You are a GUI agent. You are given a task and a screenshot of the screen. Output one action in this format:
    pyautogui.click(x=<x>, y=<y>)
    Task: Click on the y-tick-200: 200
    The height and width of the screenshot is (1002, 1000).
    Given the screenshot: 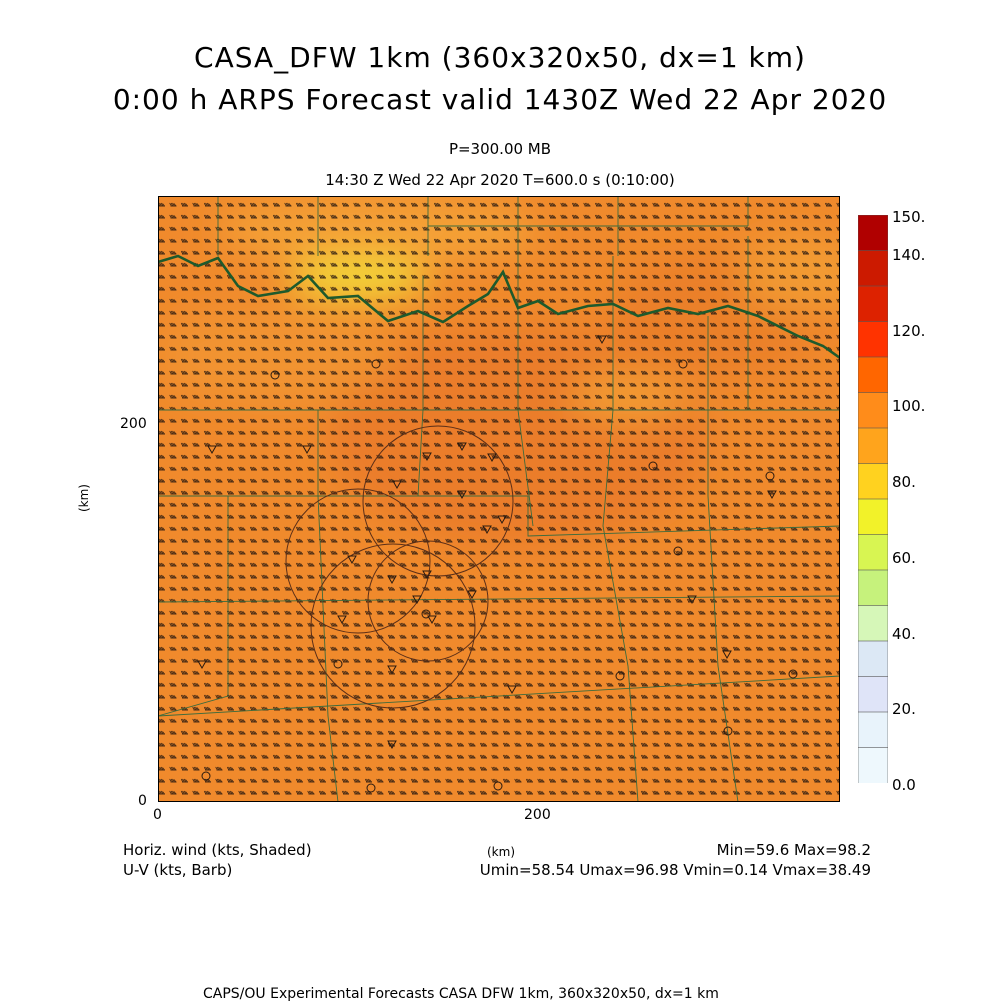 What is the action you would take?
    pyautogui.click(x=133, y=424)
    